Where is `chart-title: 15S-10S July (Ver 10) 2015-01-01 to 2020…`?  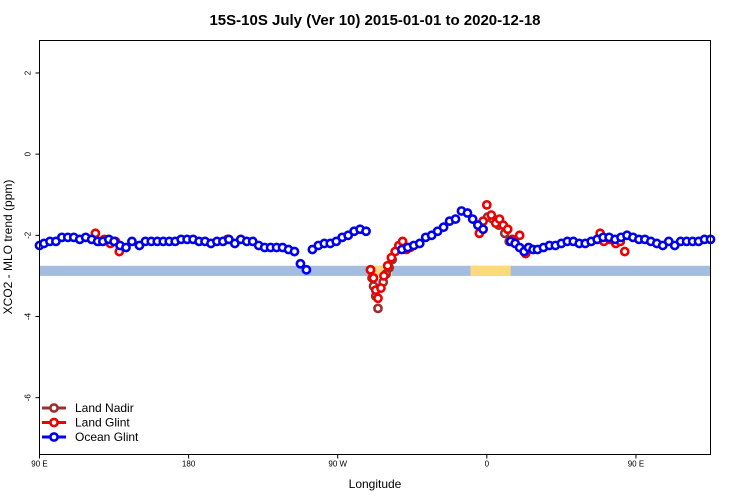
chart-title: 15S-10S July (Ver 10) 2015-01-01 to 2020… is located at coordinates (374, 20).